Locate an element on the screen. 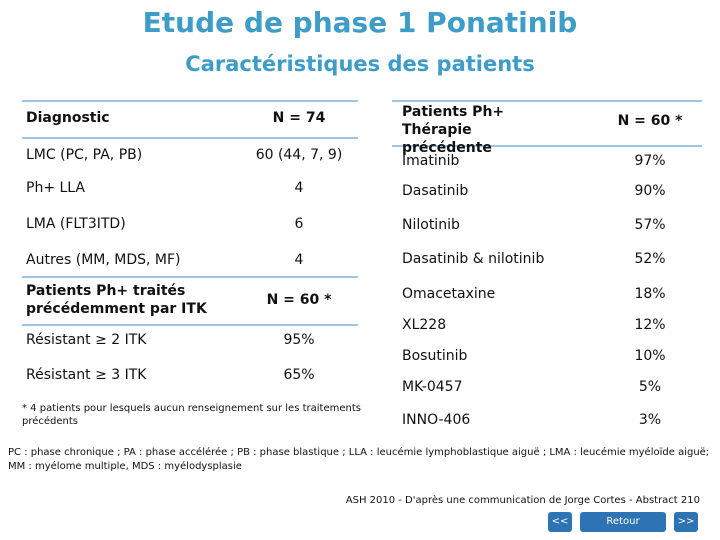 The height and width of the screenshot is (540, 720). row-label: XL228 is located at coordinates (424, 325).